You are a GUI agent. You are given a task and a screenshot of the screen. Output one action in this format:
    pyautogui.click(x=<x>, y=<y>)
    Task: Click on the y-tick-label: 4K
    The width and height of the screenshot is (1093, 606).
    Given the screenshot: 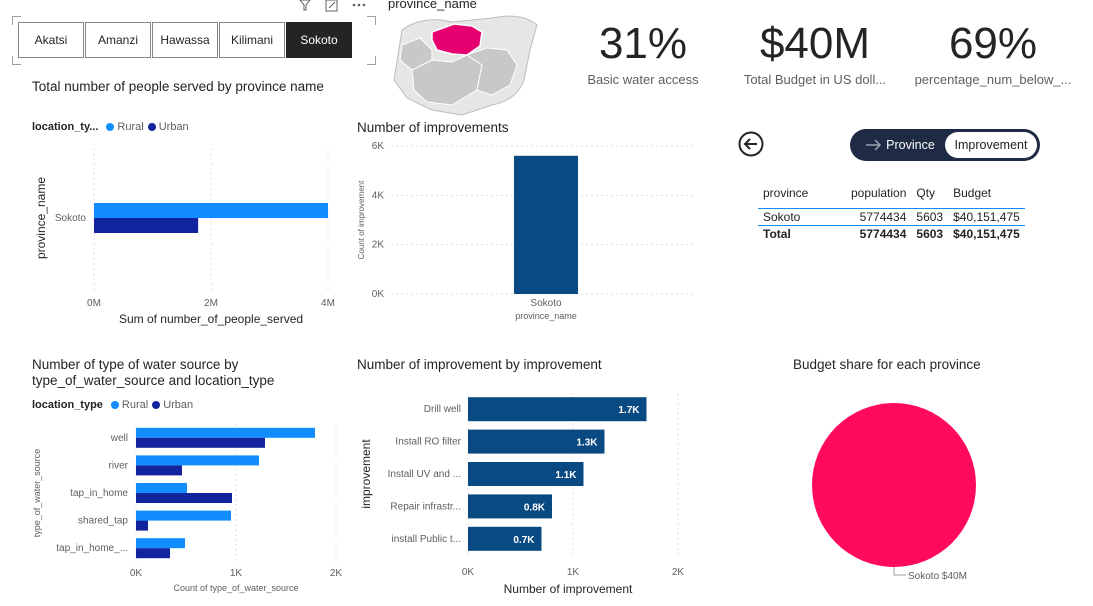 What is the action you would take?
    pyautogui.click(x=378, y=195)
    